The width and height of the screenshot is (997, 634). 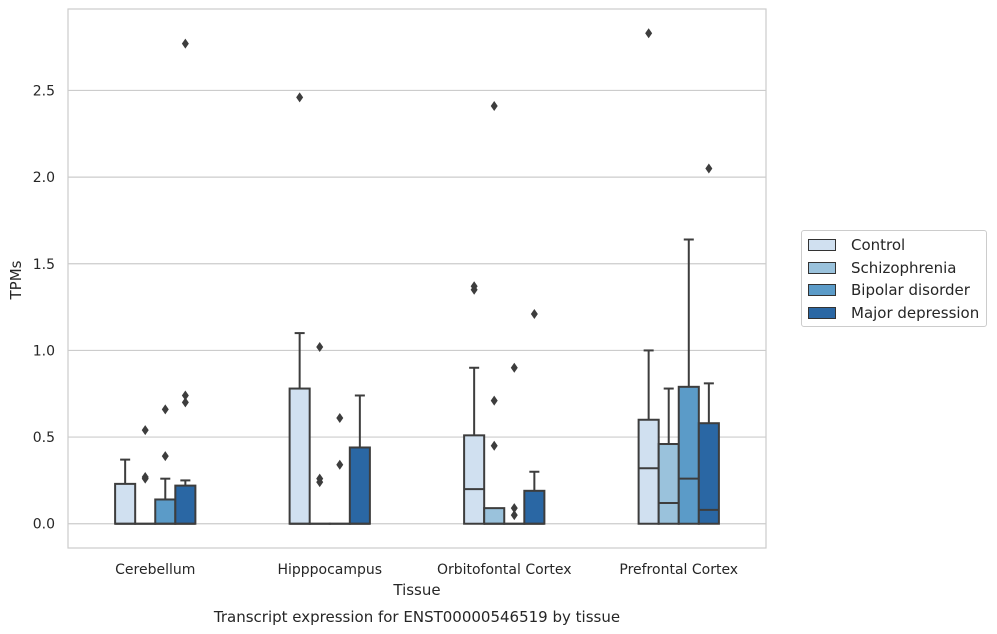 I want to click on legend-item: Bipolar disorder, so click(x=894, y=290).